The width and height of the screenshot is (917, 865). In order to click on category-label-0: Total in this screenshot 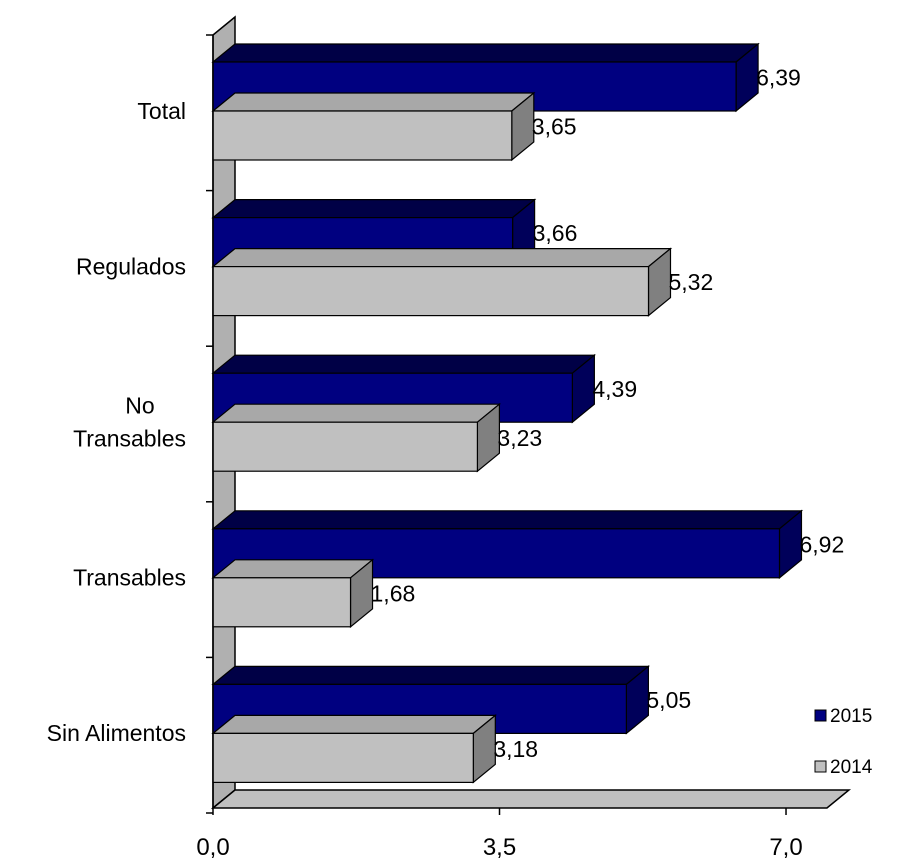, I will do `click(161, 111)`.